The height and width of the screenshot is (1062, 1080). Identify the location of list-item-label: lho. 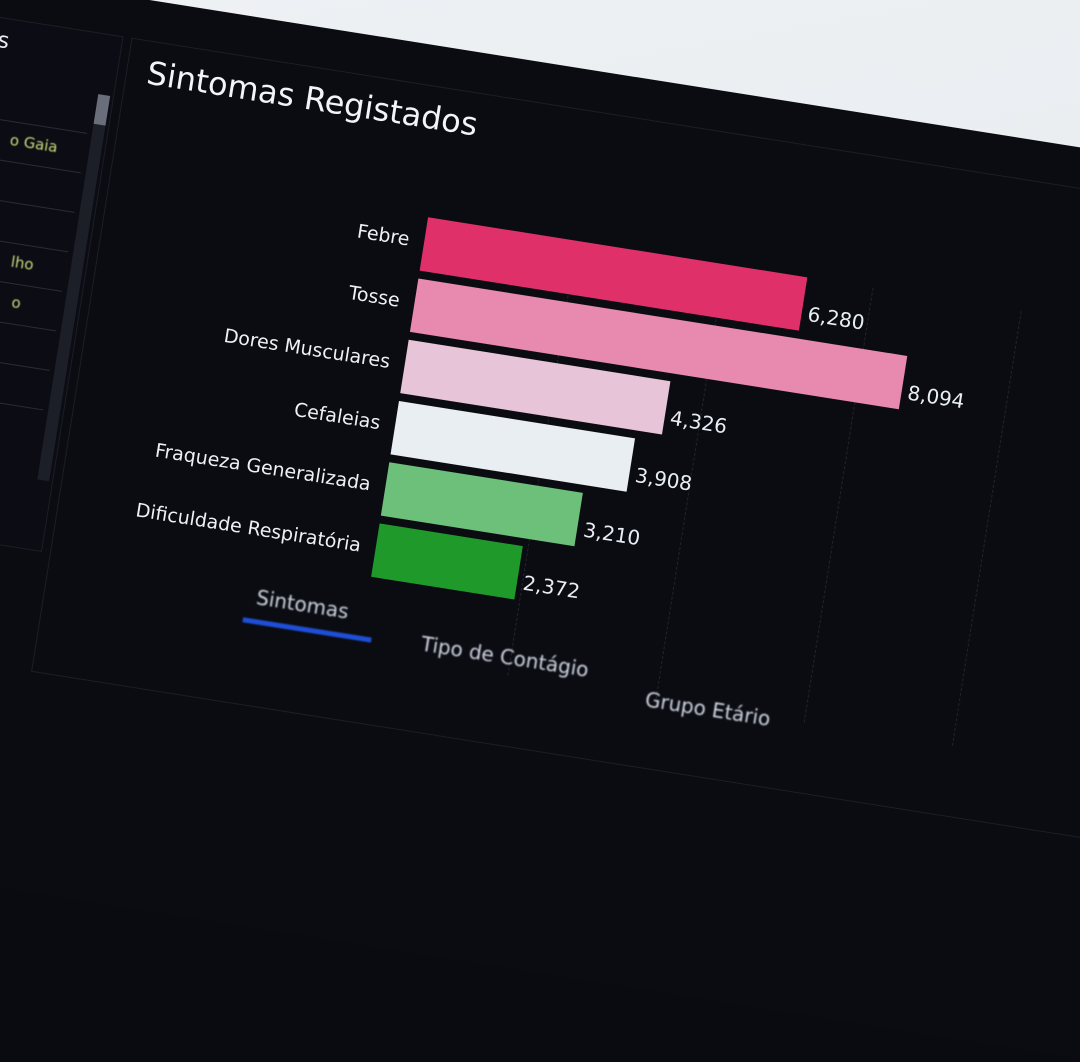
(22, 263).